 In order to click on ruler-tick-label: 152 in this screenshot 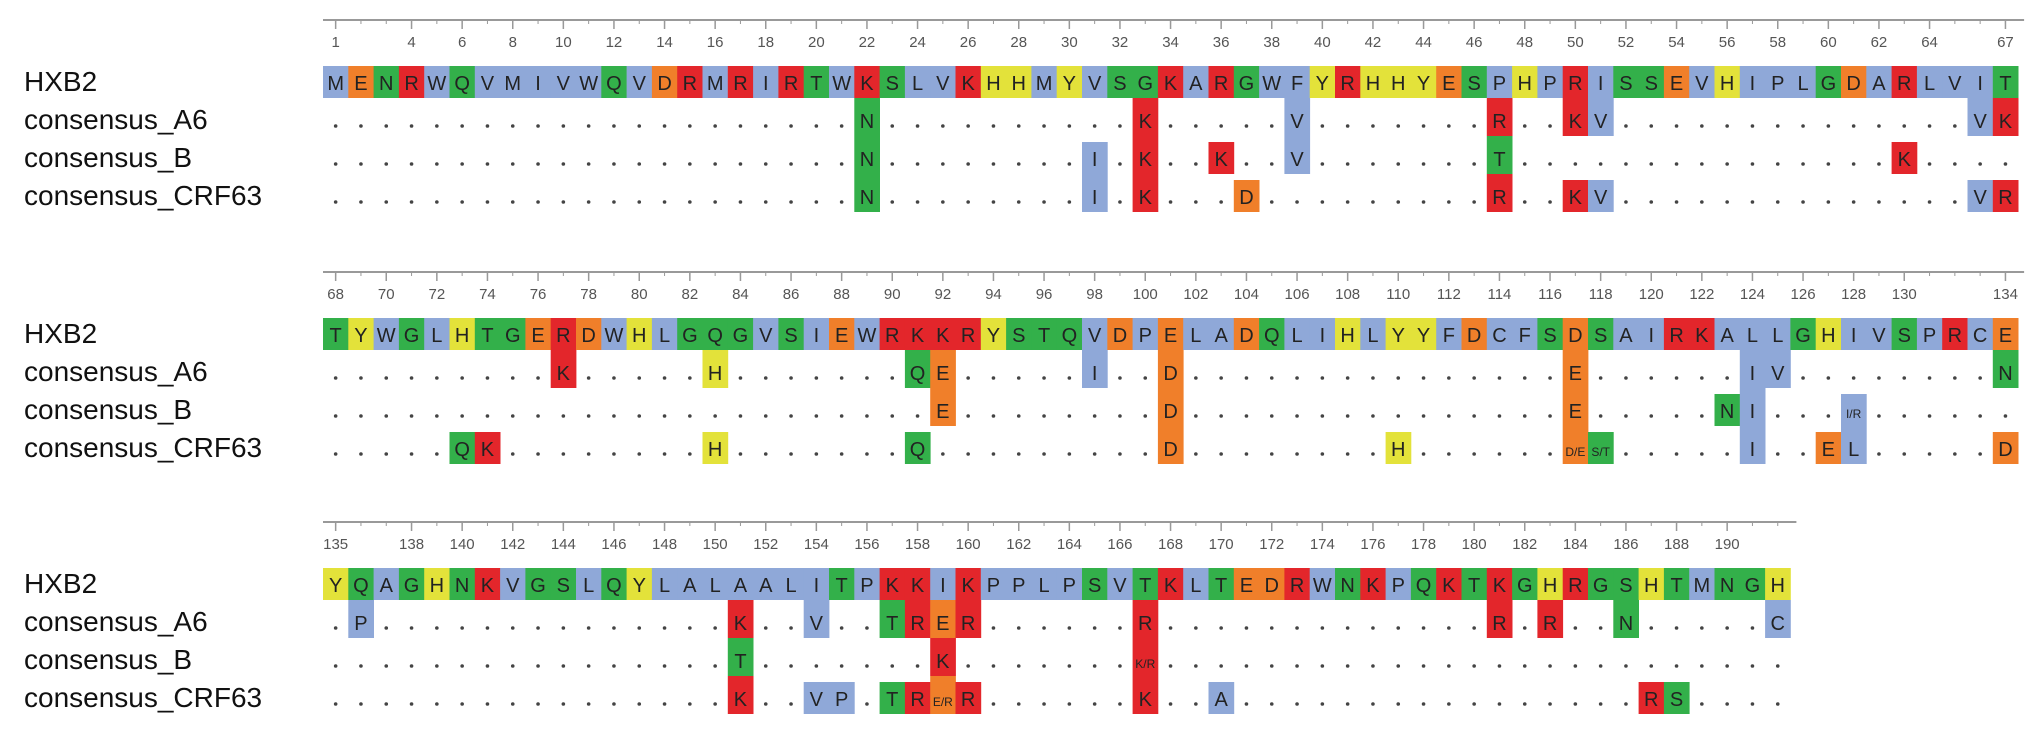, I will do `click(765, 544)`.